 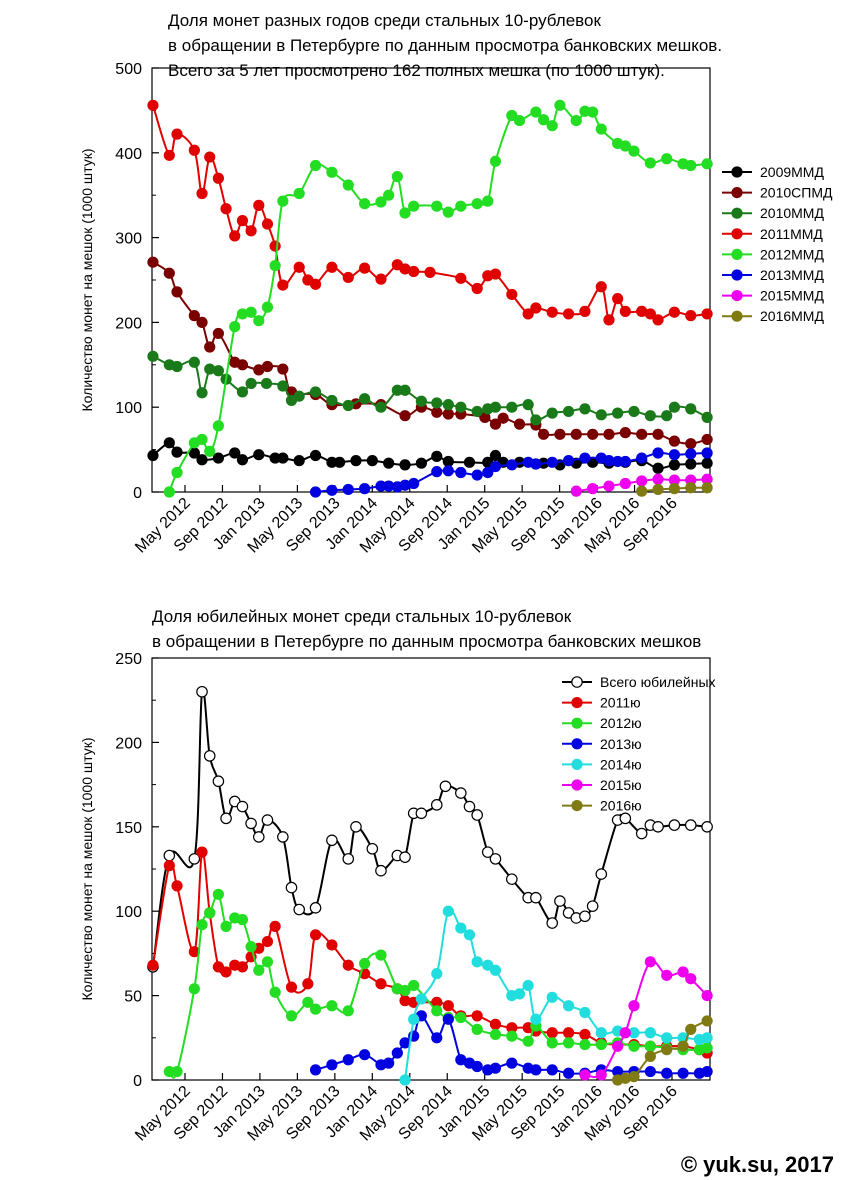 I want to click on legend-label: 2011ММД, so click(x=791, y=234).